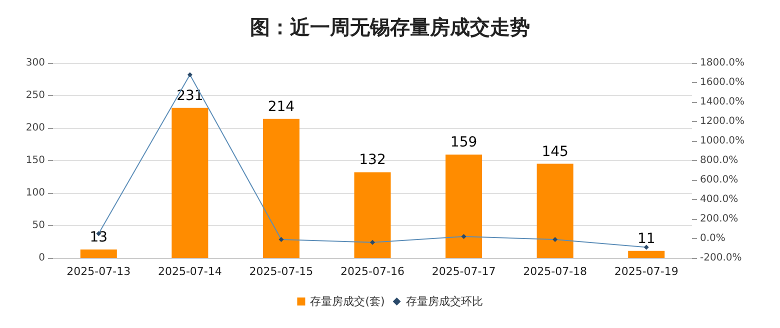 This screenshot has height=328, width=780. What do you see at coordinates (41, 258) in the screenshot?
I see `y-tick-label: 0` at bounding box center [41, 258].